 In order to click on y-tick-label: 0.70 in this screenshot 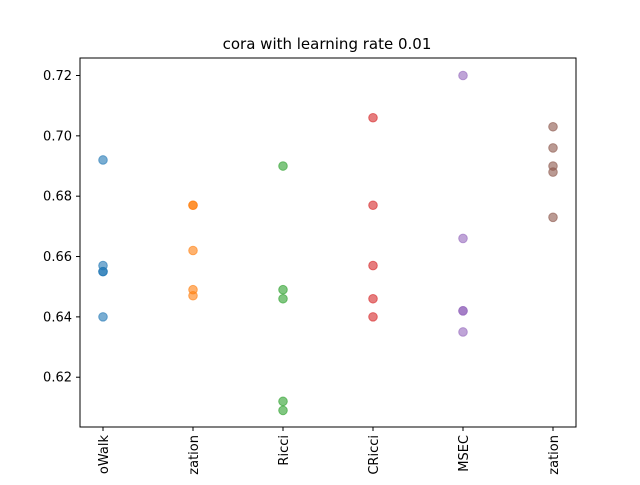, I will do `click(57, 136)`.